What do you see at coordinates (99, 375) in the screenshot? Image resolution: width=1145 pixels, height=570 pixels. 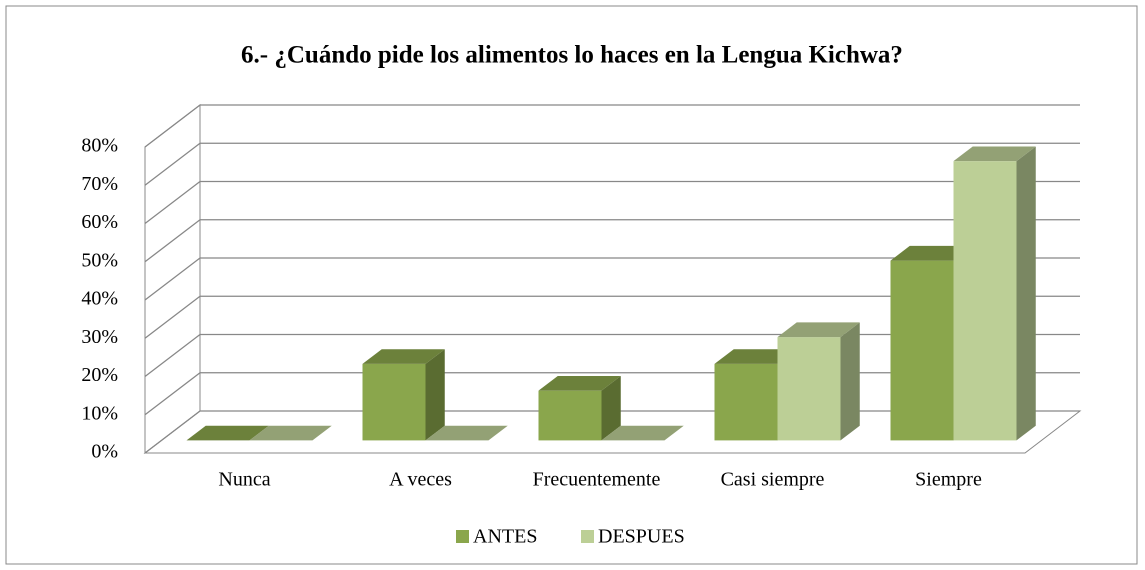 I see `y-tick-label: 20%` at bounding box center [99, 375].